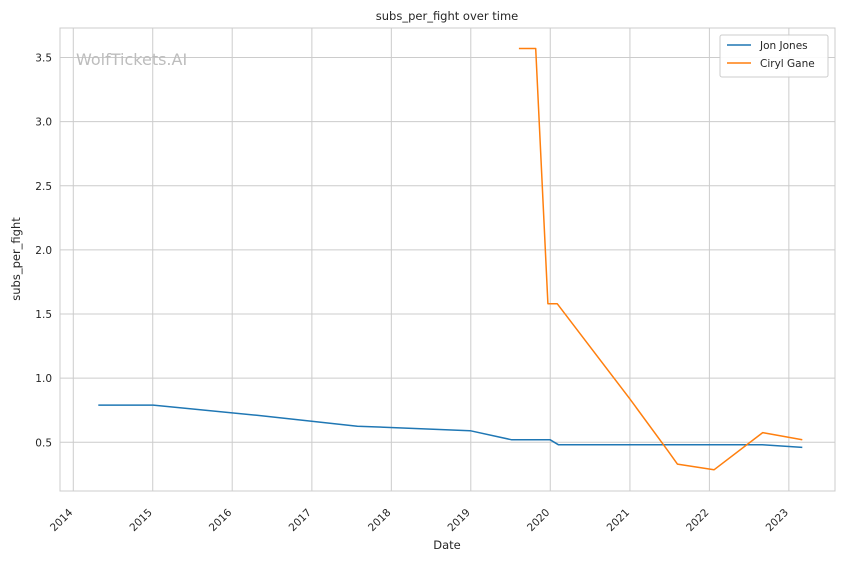 The height and width of the screenshot is (565, 844). Describe the element at coordinates (140, 520) in the screenshot. I see `x-tick-label: 2015` at that location.